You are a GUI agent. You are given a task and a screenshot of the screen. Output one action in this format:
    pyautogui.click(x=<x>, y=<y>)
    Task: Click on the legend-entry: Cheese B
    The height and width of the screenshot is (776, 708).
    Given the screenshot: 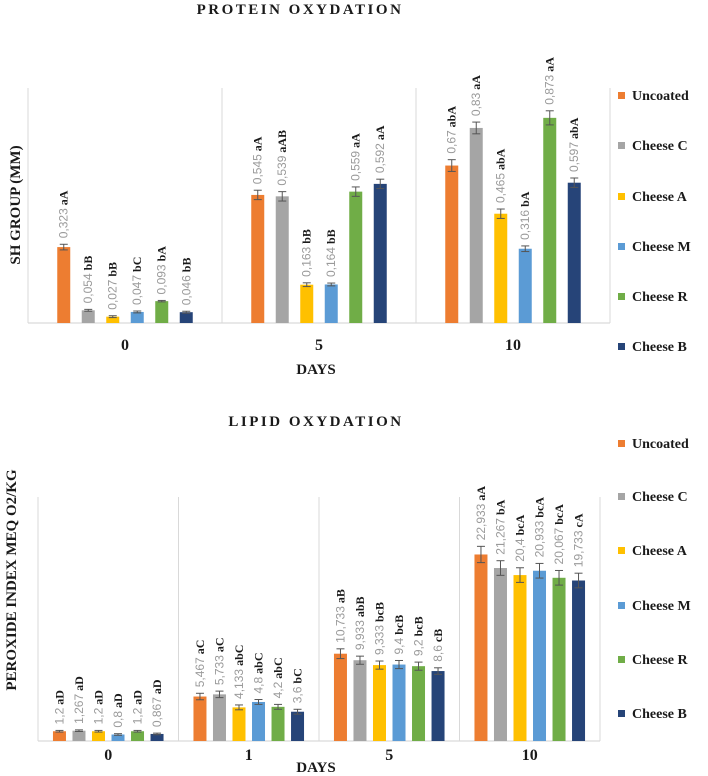 What is the action you would take?
    pyautogui.click(x=659, y=347)
    